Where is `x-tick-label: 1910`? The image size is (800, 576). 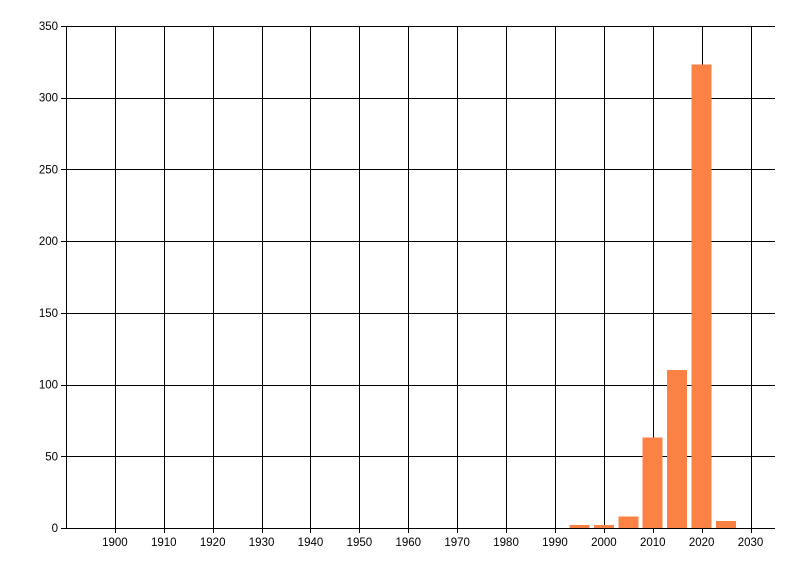
x-tick-label: 1910 is located at coordinates (164, 543).